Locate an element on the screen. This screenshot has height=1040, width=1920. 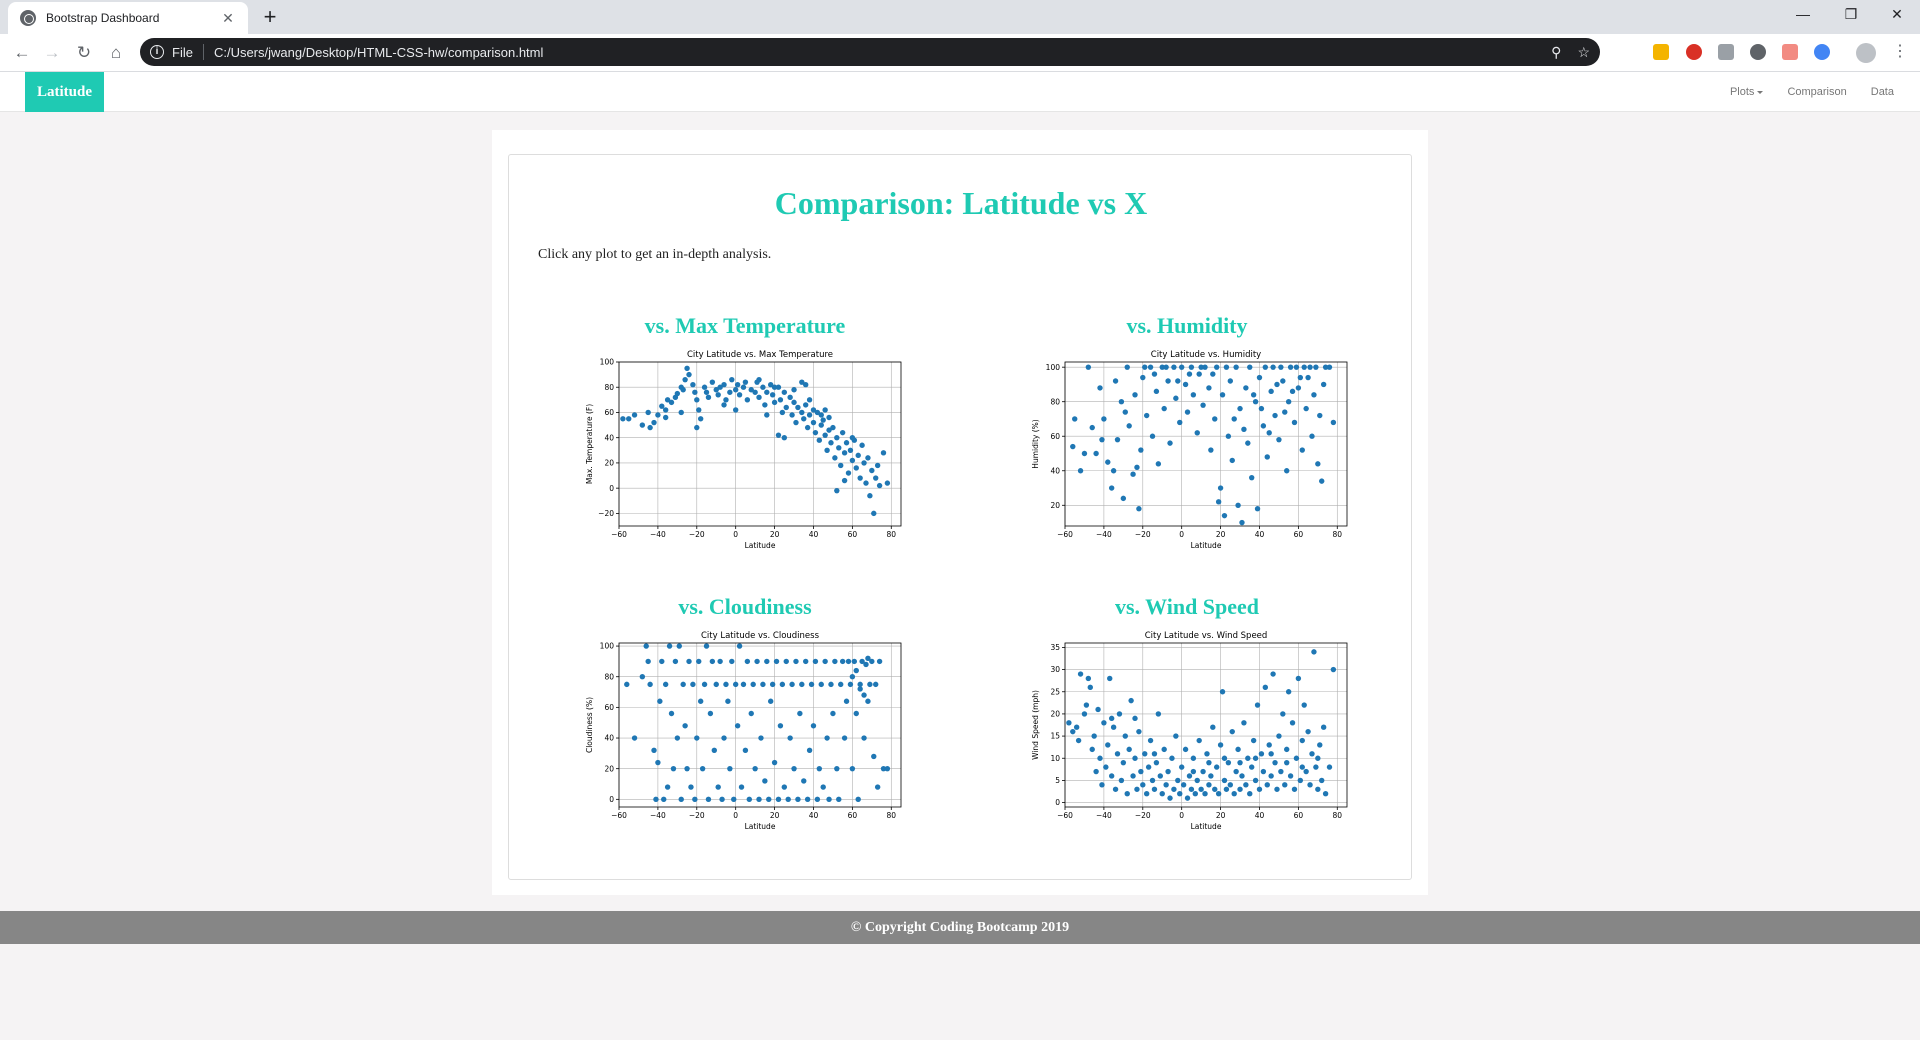
nav-data-link: Data is located at coordinates (1882, 92).